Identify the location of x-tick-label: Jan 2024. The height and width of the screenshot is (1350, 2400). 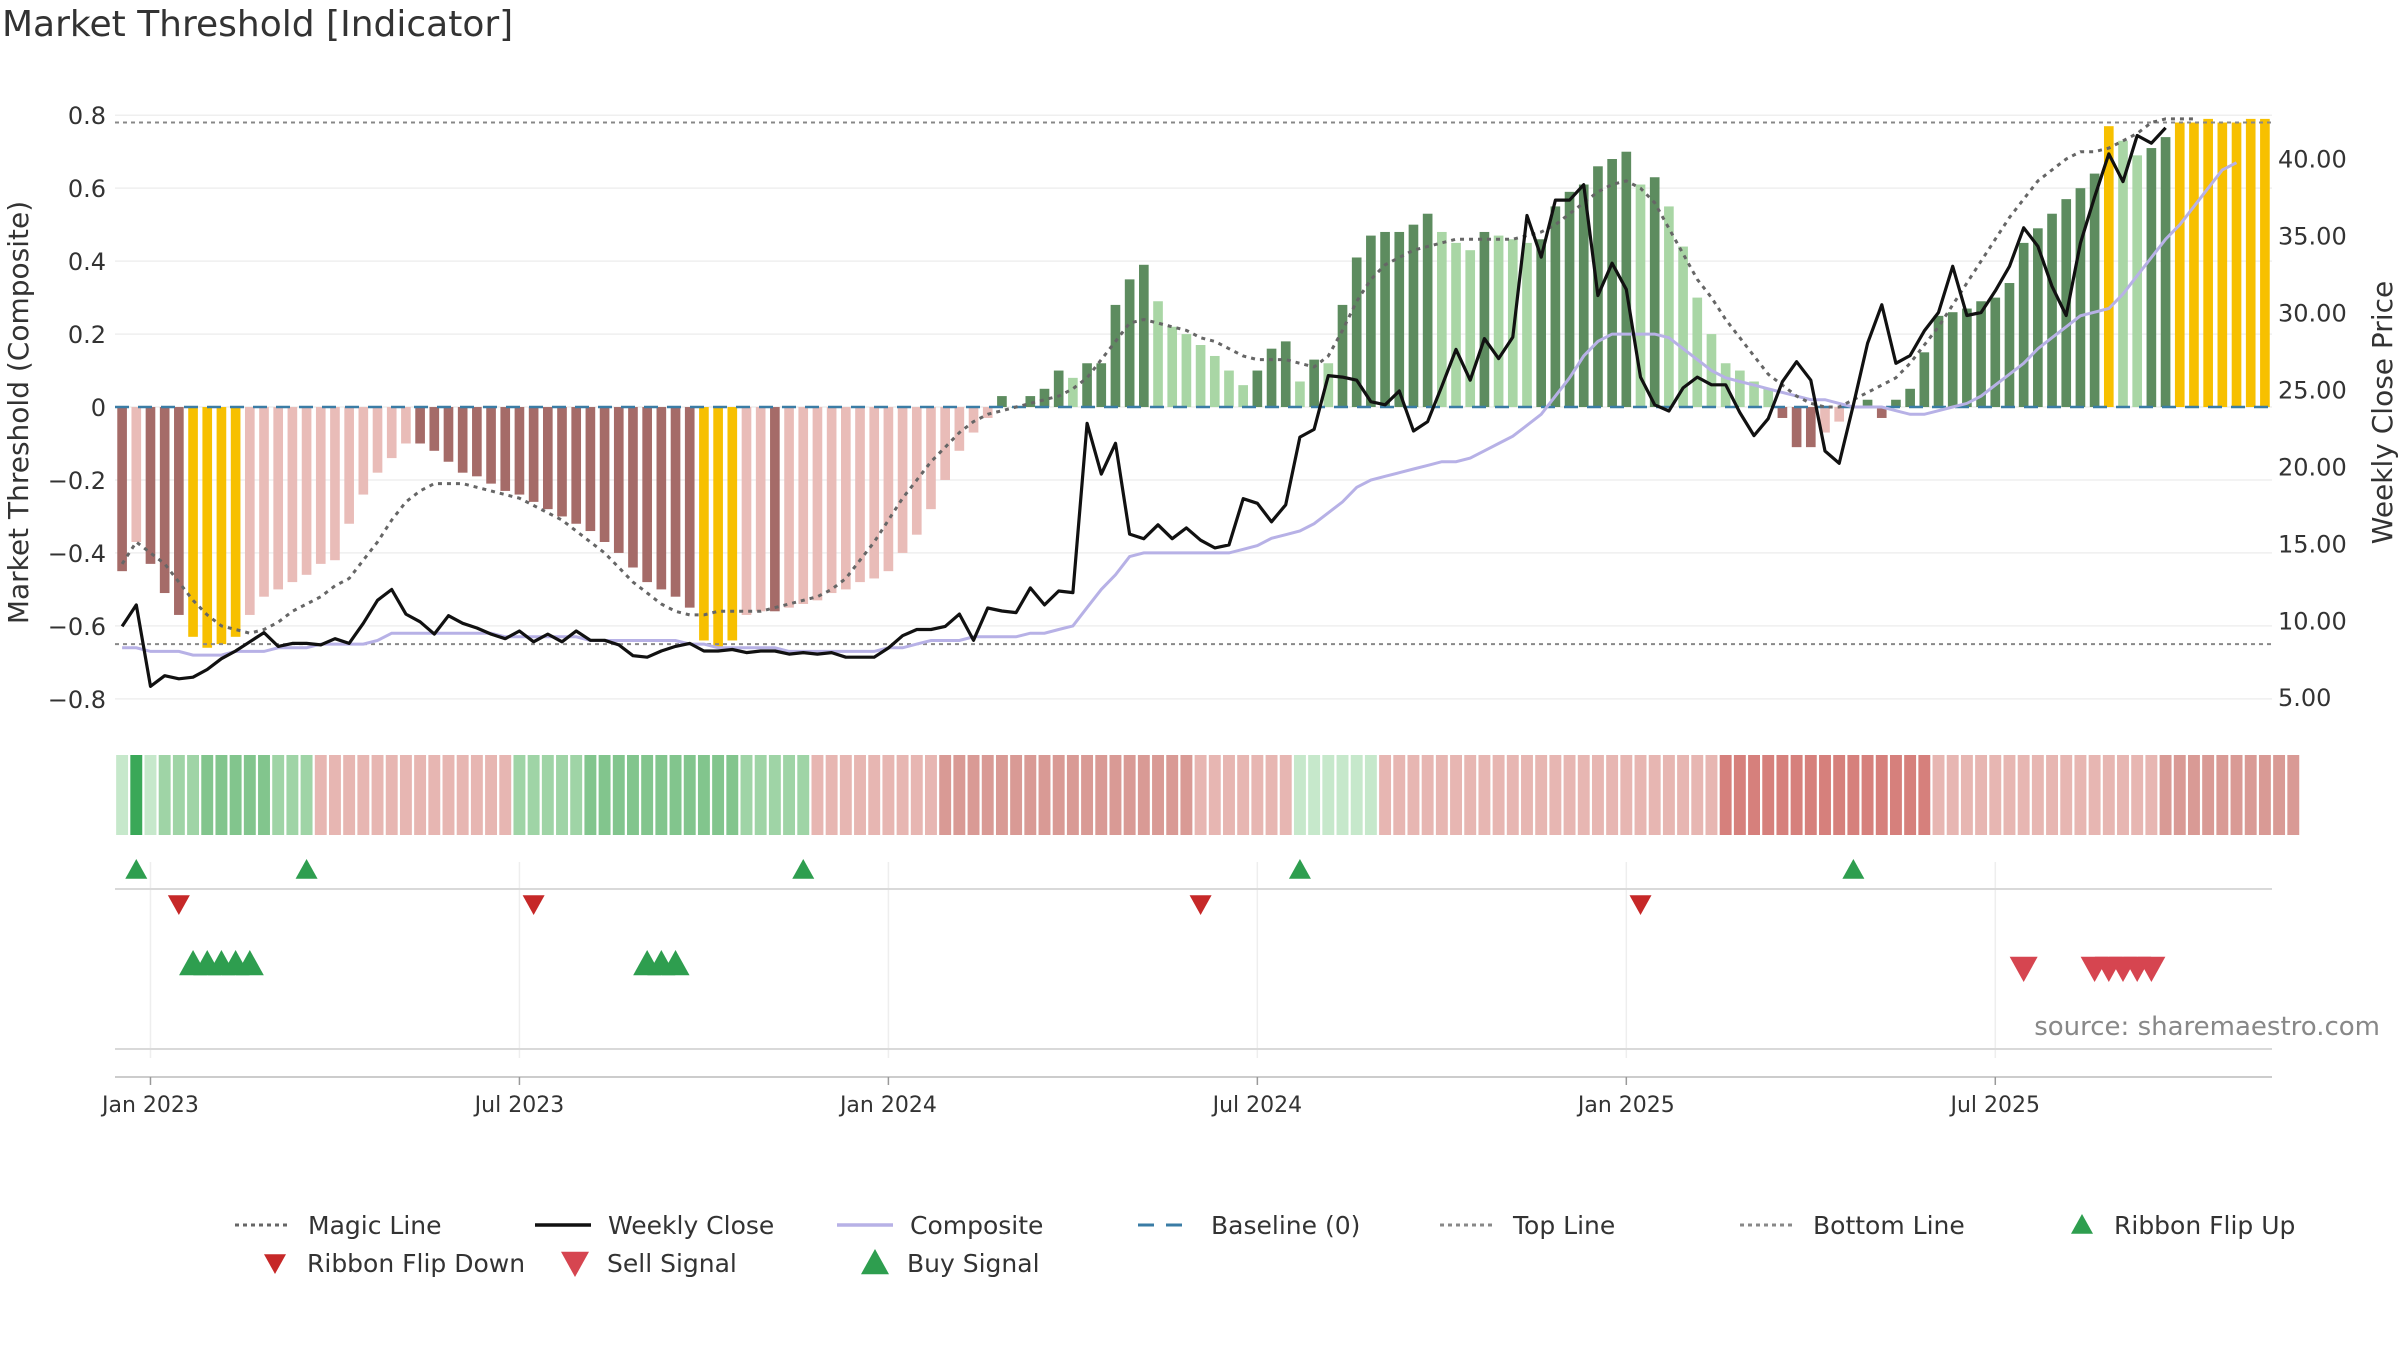
(887, 1105).